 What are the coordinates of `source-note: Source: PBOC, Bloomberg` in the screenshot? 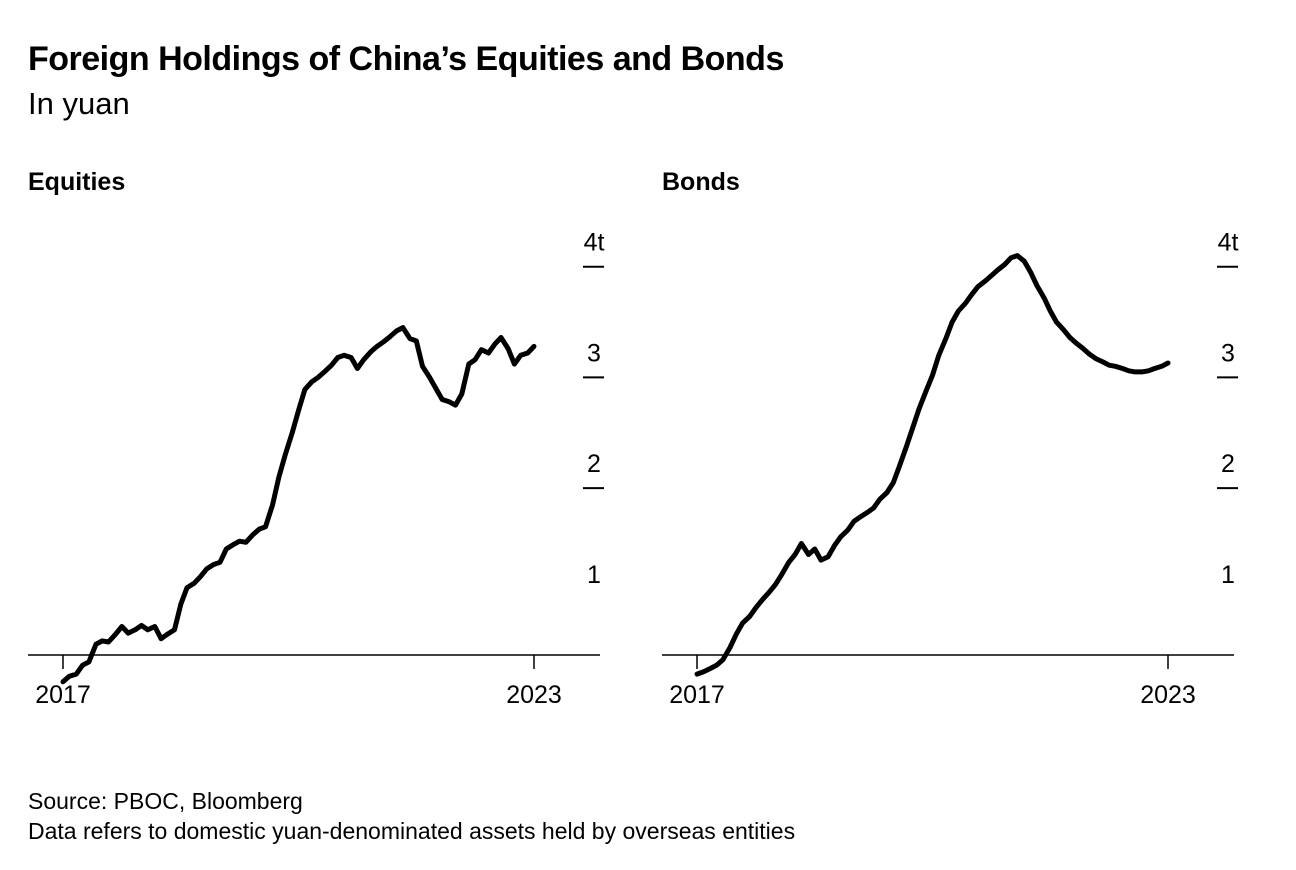 It's located at (165, 801).